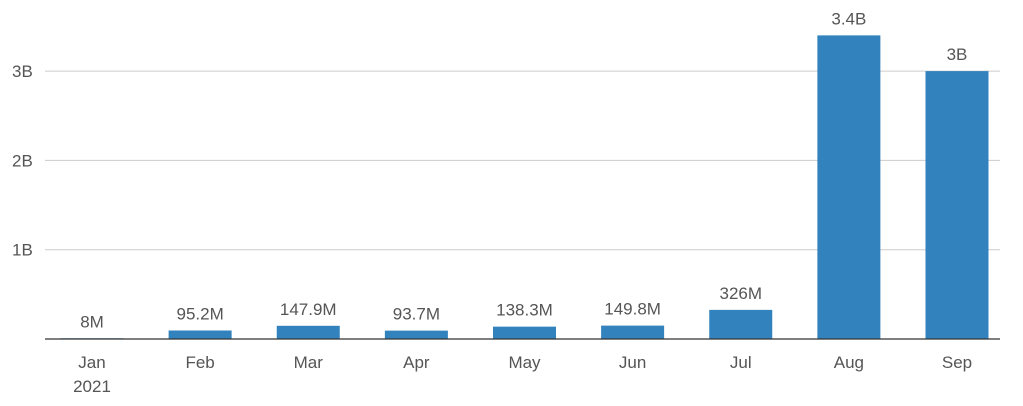 This screenshot has width=1023, height=406. I want to click on x-tick-label: Aug, so click(849, 362).